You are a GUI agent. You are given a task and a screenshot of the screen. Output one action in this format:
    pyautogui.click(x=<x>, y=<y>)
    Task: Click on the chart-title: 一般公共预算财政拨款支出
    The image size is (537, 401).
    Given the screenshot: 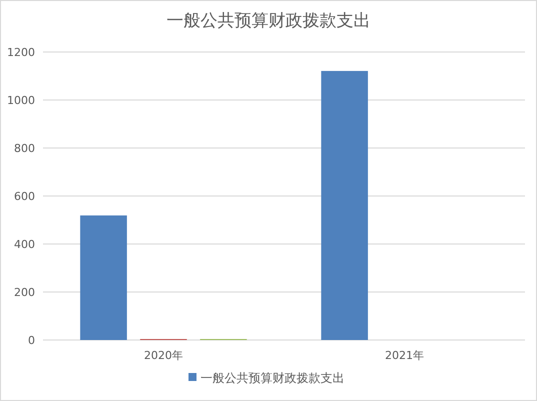 What is the action you would take?
    pyautogui.click(x=268, y=21)
    